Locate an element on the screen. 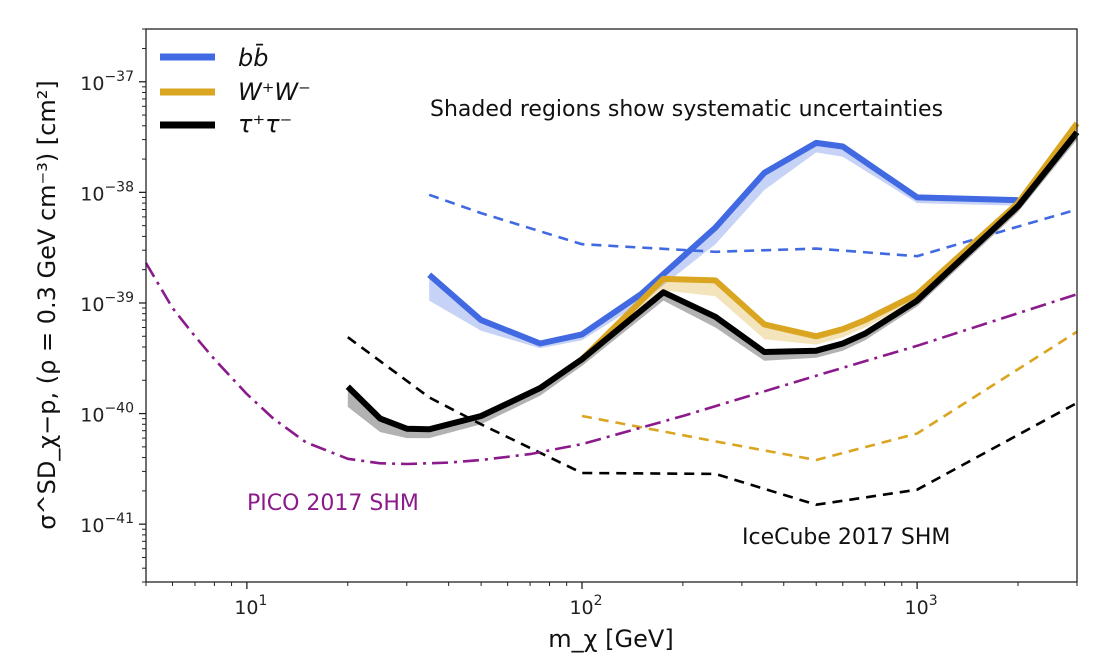 The image size is (1110, 669). pico-label: PICO 2017 SHM is located at coordinates (333, 503).